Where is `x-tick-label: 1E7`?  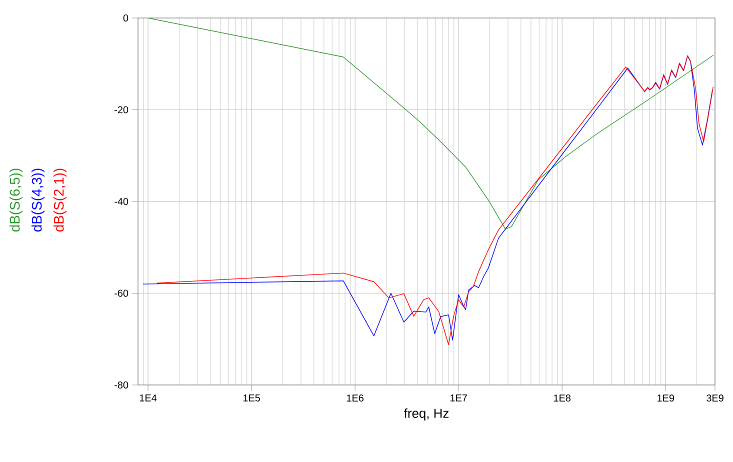 x-tick-label: 1E7 is located at coordinates (458, 398).